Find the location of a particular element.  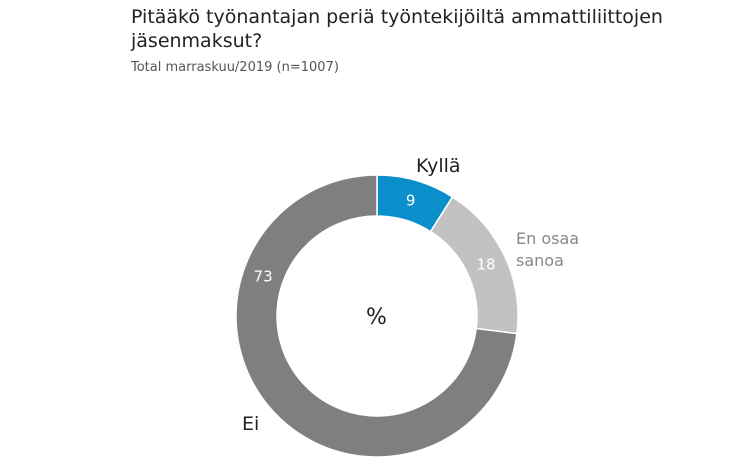

value-label-kylla: 9 is located at coordinates (411, 200).